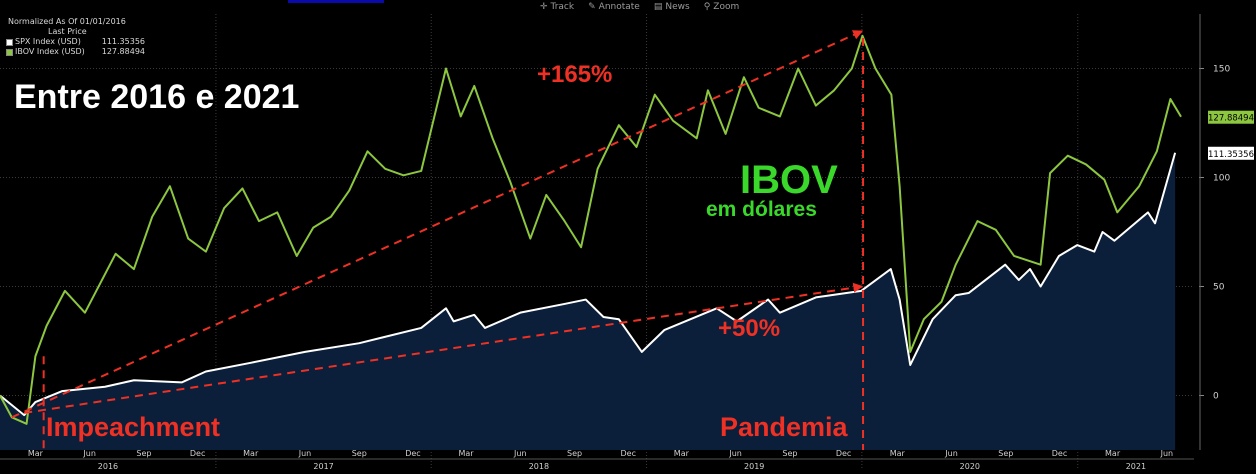 The width and height of the screenshot is (1256, 474). Describe the element at coordinates (1216, 397) in the screenshot. I see `y-tick-label: 0` at that location.